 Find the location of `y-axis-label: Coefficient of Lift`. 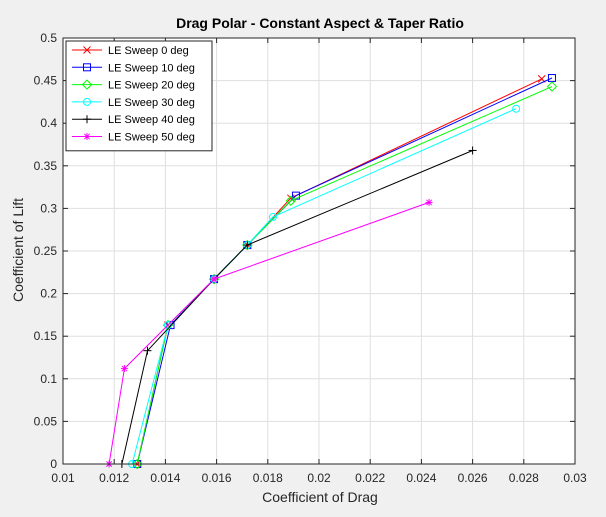

y-axis-label: Coefficient of Lift is located at coordinates (18, 250).